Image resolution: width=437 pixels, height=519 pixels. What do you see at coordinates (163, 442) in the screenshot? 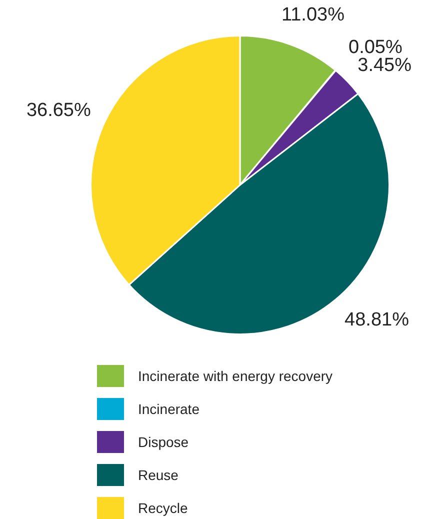
I see `legend-label: Dispose` at bounding box center [163, 442].